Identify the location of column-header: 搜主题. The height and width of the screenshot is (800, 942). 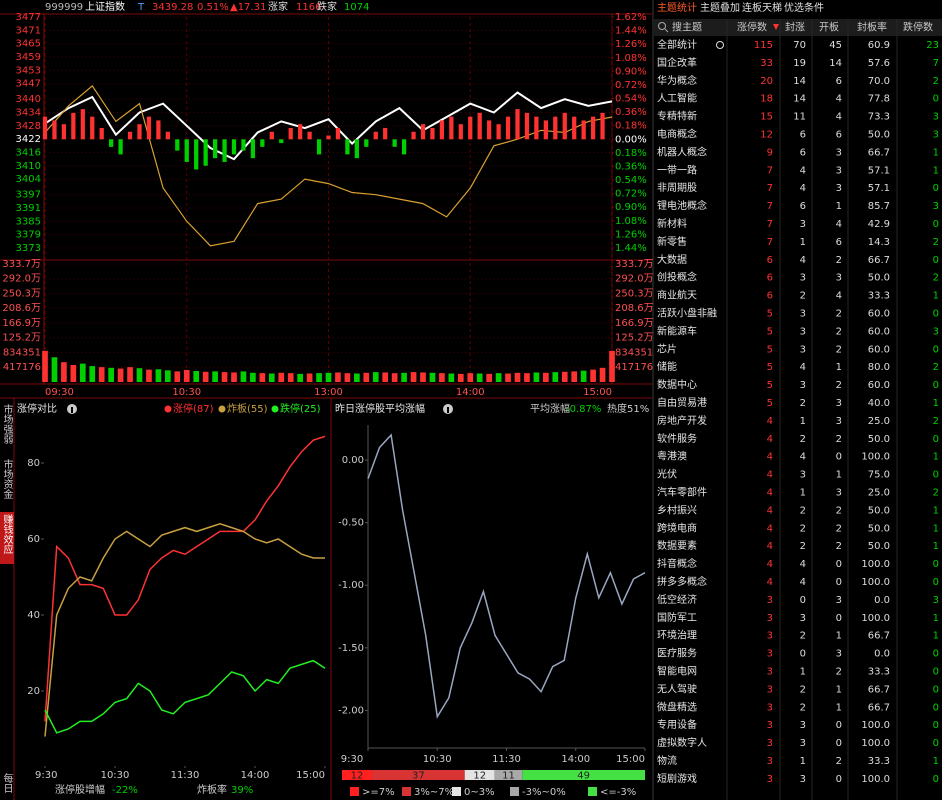
(687, 27).